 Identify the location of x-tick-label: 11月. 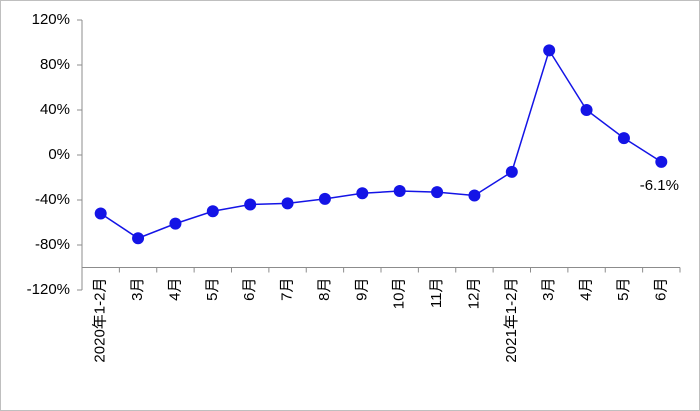
(436, 293).